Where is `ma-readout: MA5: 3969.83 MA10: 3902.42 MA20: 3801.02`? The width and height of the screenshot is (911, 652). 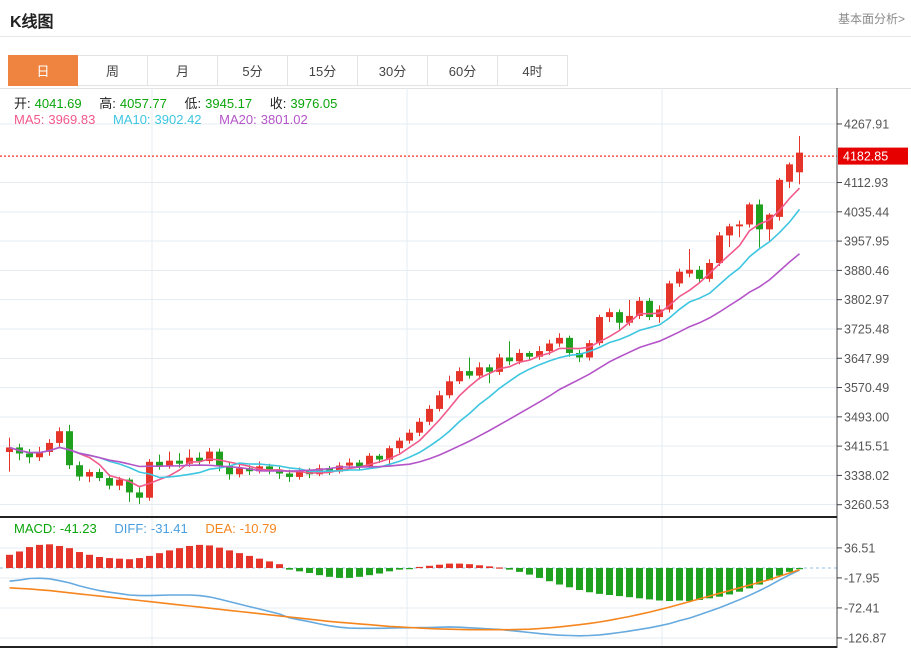 ma-readout: MA5: 3969.83 MA10: 3902.42 MA20: 3801.02 is located at coordinates (163, 119).